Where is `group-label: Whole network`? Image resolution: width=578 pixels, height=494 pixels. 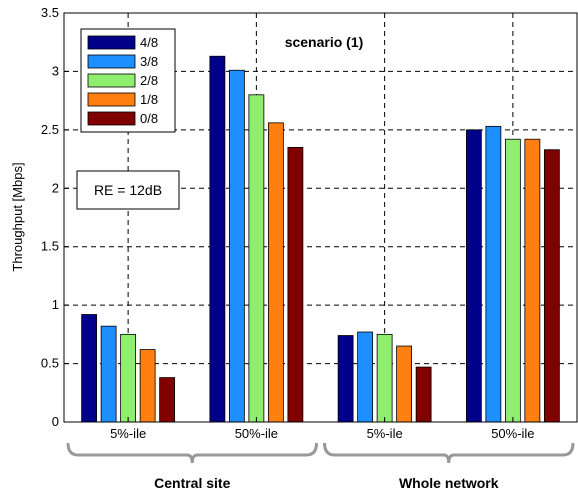 group-label: Whole network is located at coordinates (449, 483).